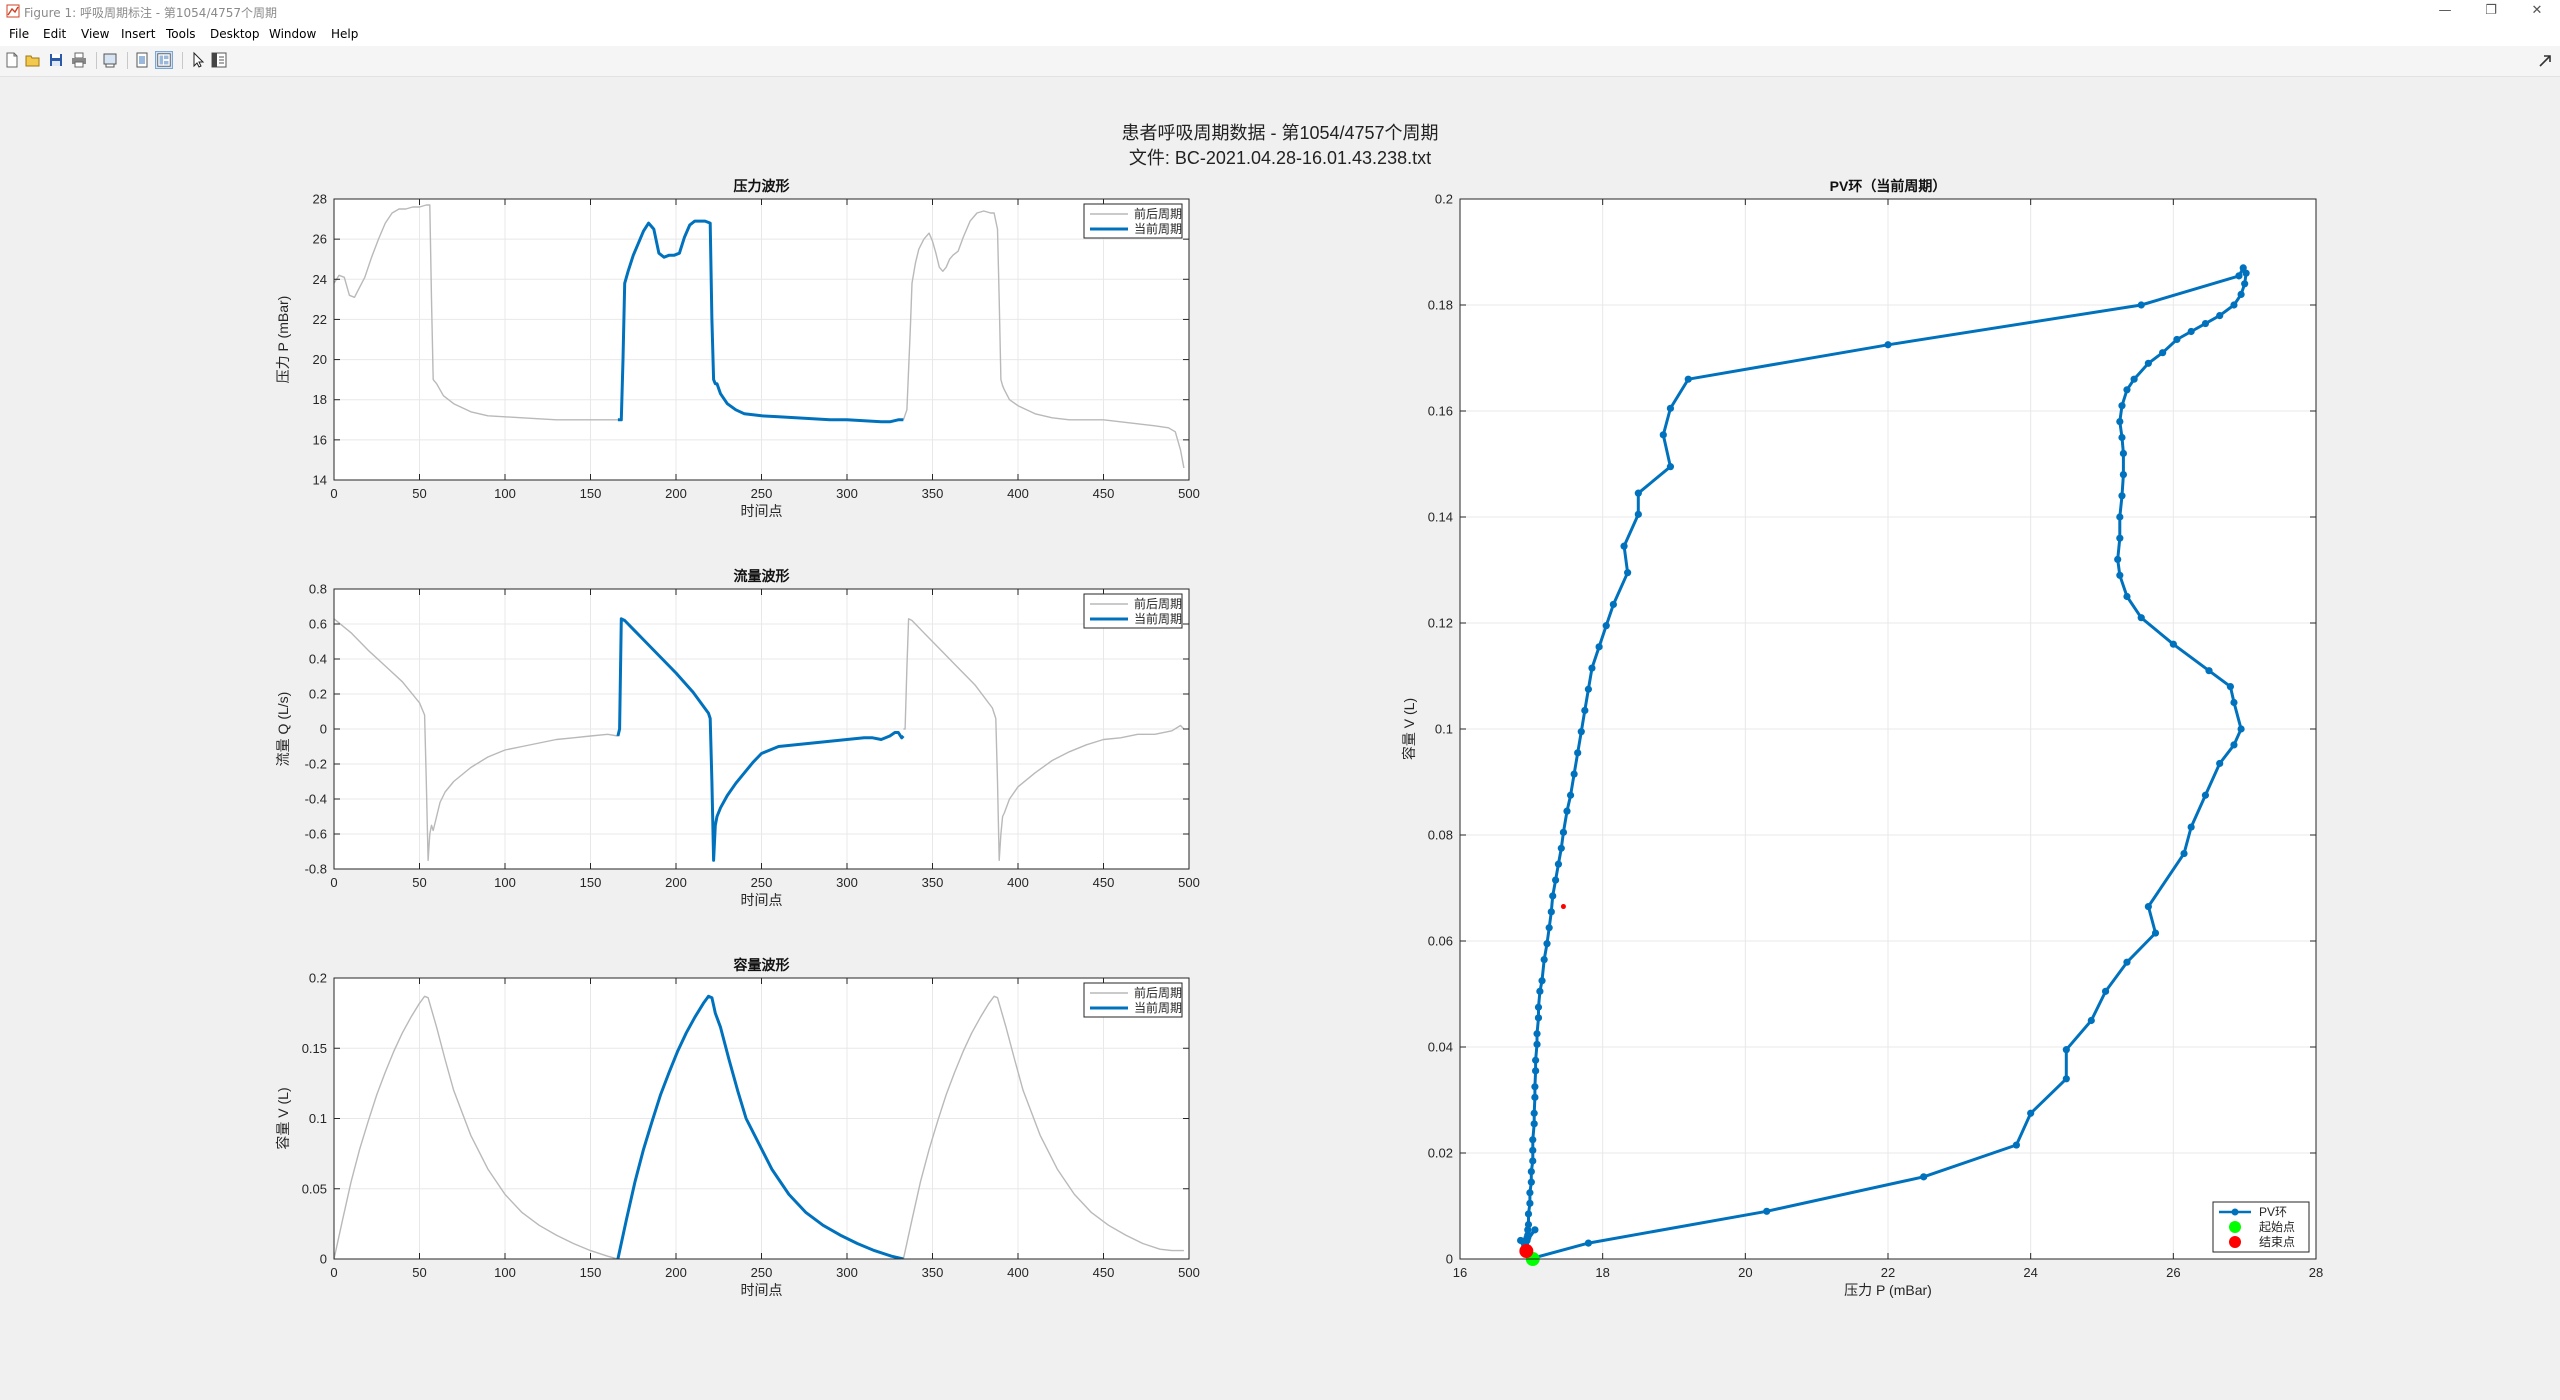  Describe the element at coordinates (56, 60) in the screenshot. I see `save-icon` at that location.